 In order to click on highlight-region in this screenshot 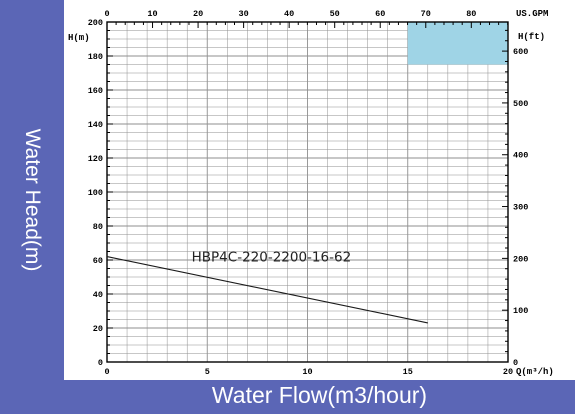, I will do `click(457, 43)`.